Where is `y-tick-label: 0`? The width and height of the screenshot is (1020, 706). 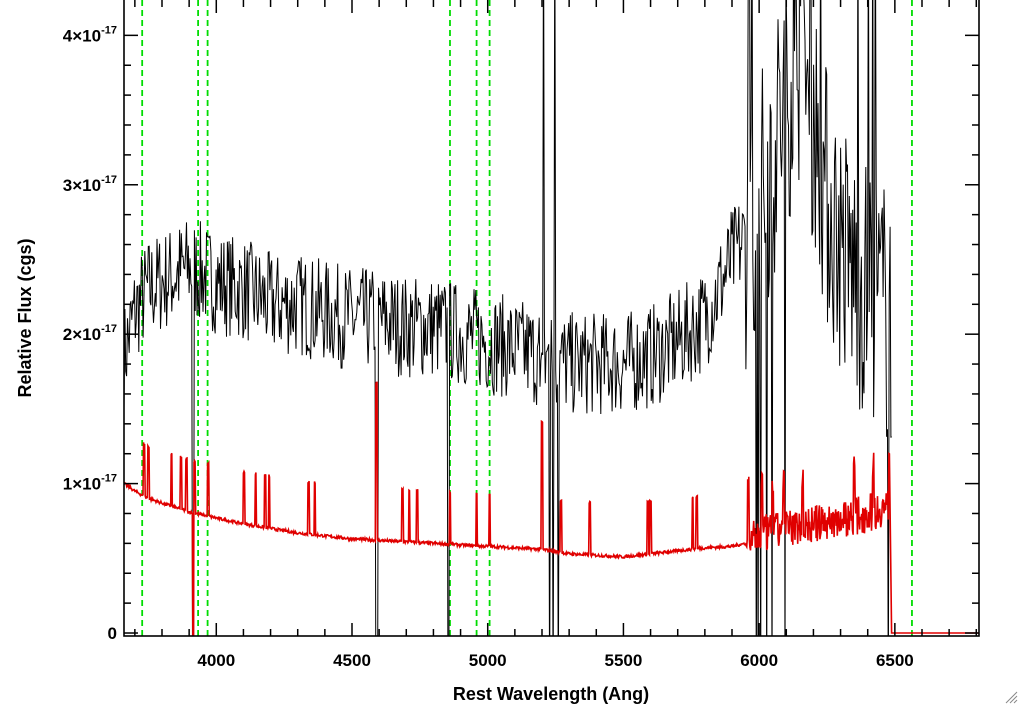
y-tick-label: 0 is located at coordinates (112, 633).